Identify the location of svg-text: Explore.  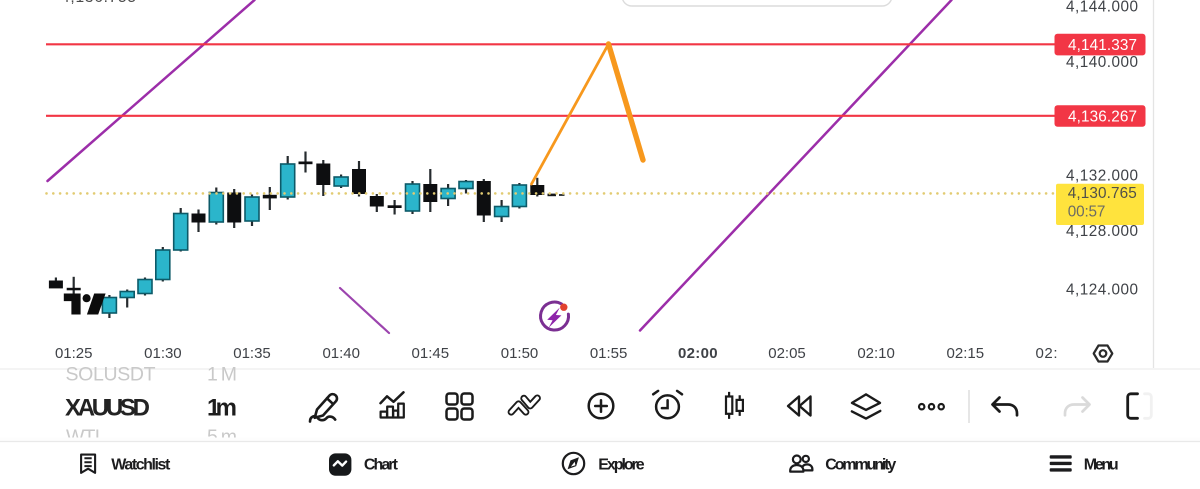
(621, 464).